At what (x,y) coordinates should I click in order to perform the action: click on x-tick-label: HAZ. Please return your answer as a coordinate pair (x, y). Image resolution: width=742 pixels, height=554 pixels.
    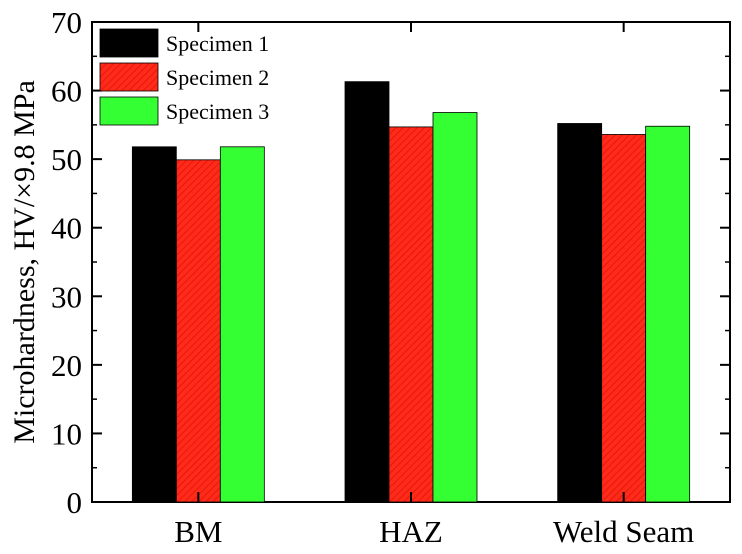
    Looking at the image, I should click on (411, 531).